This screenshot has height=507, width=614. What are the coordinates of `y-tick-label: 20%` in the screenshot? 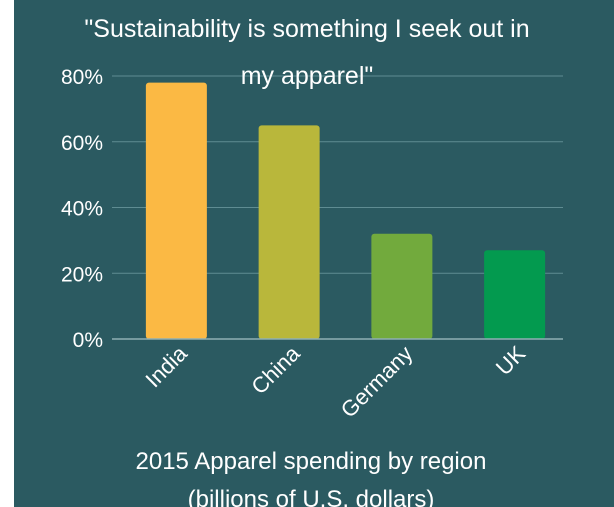 It's located at (82, 274).